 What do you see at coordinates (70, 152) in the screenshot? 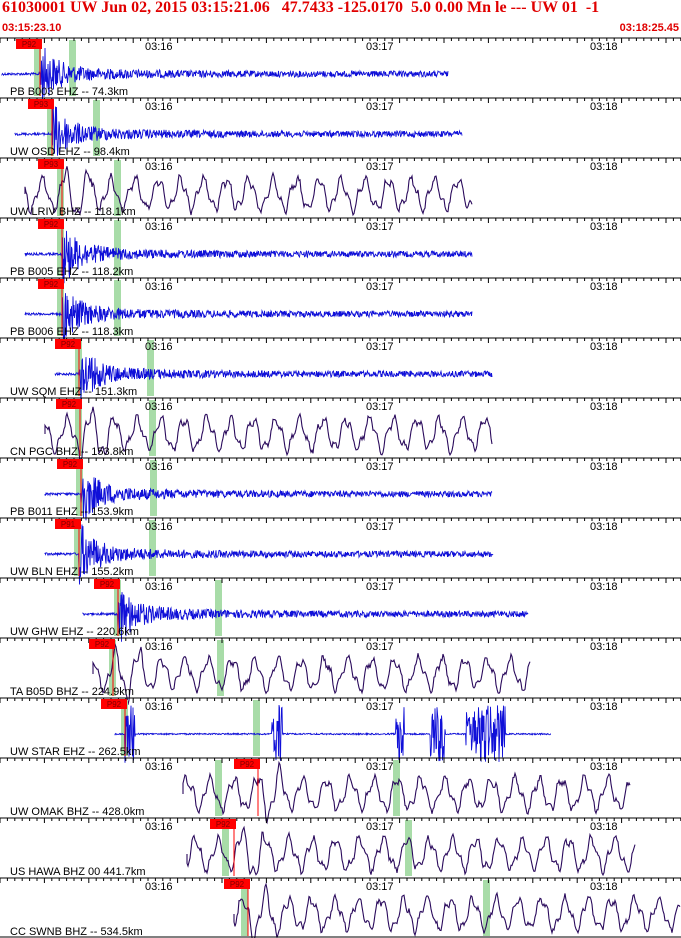
I see `station-label: UW OSD EHZ -- 98.4km` at bounding box center [70, 152].